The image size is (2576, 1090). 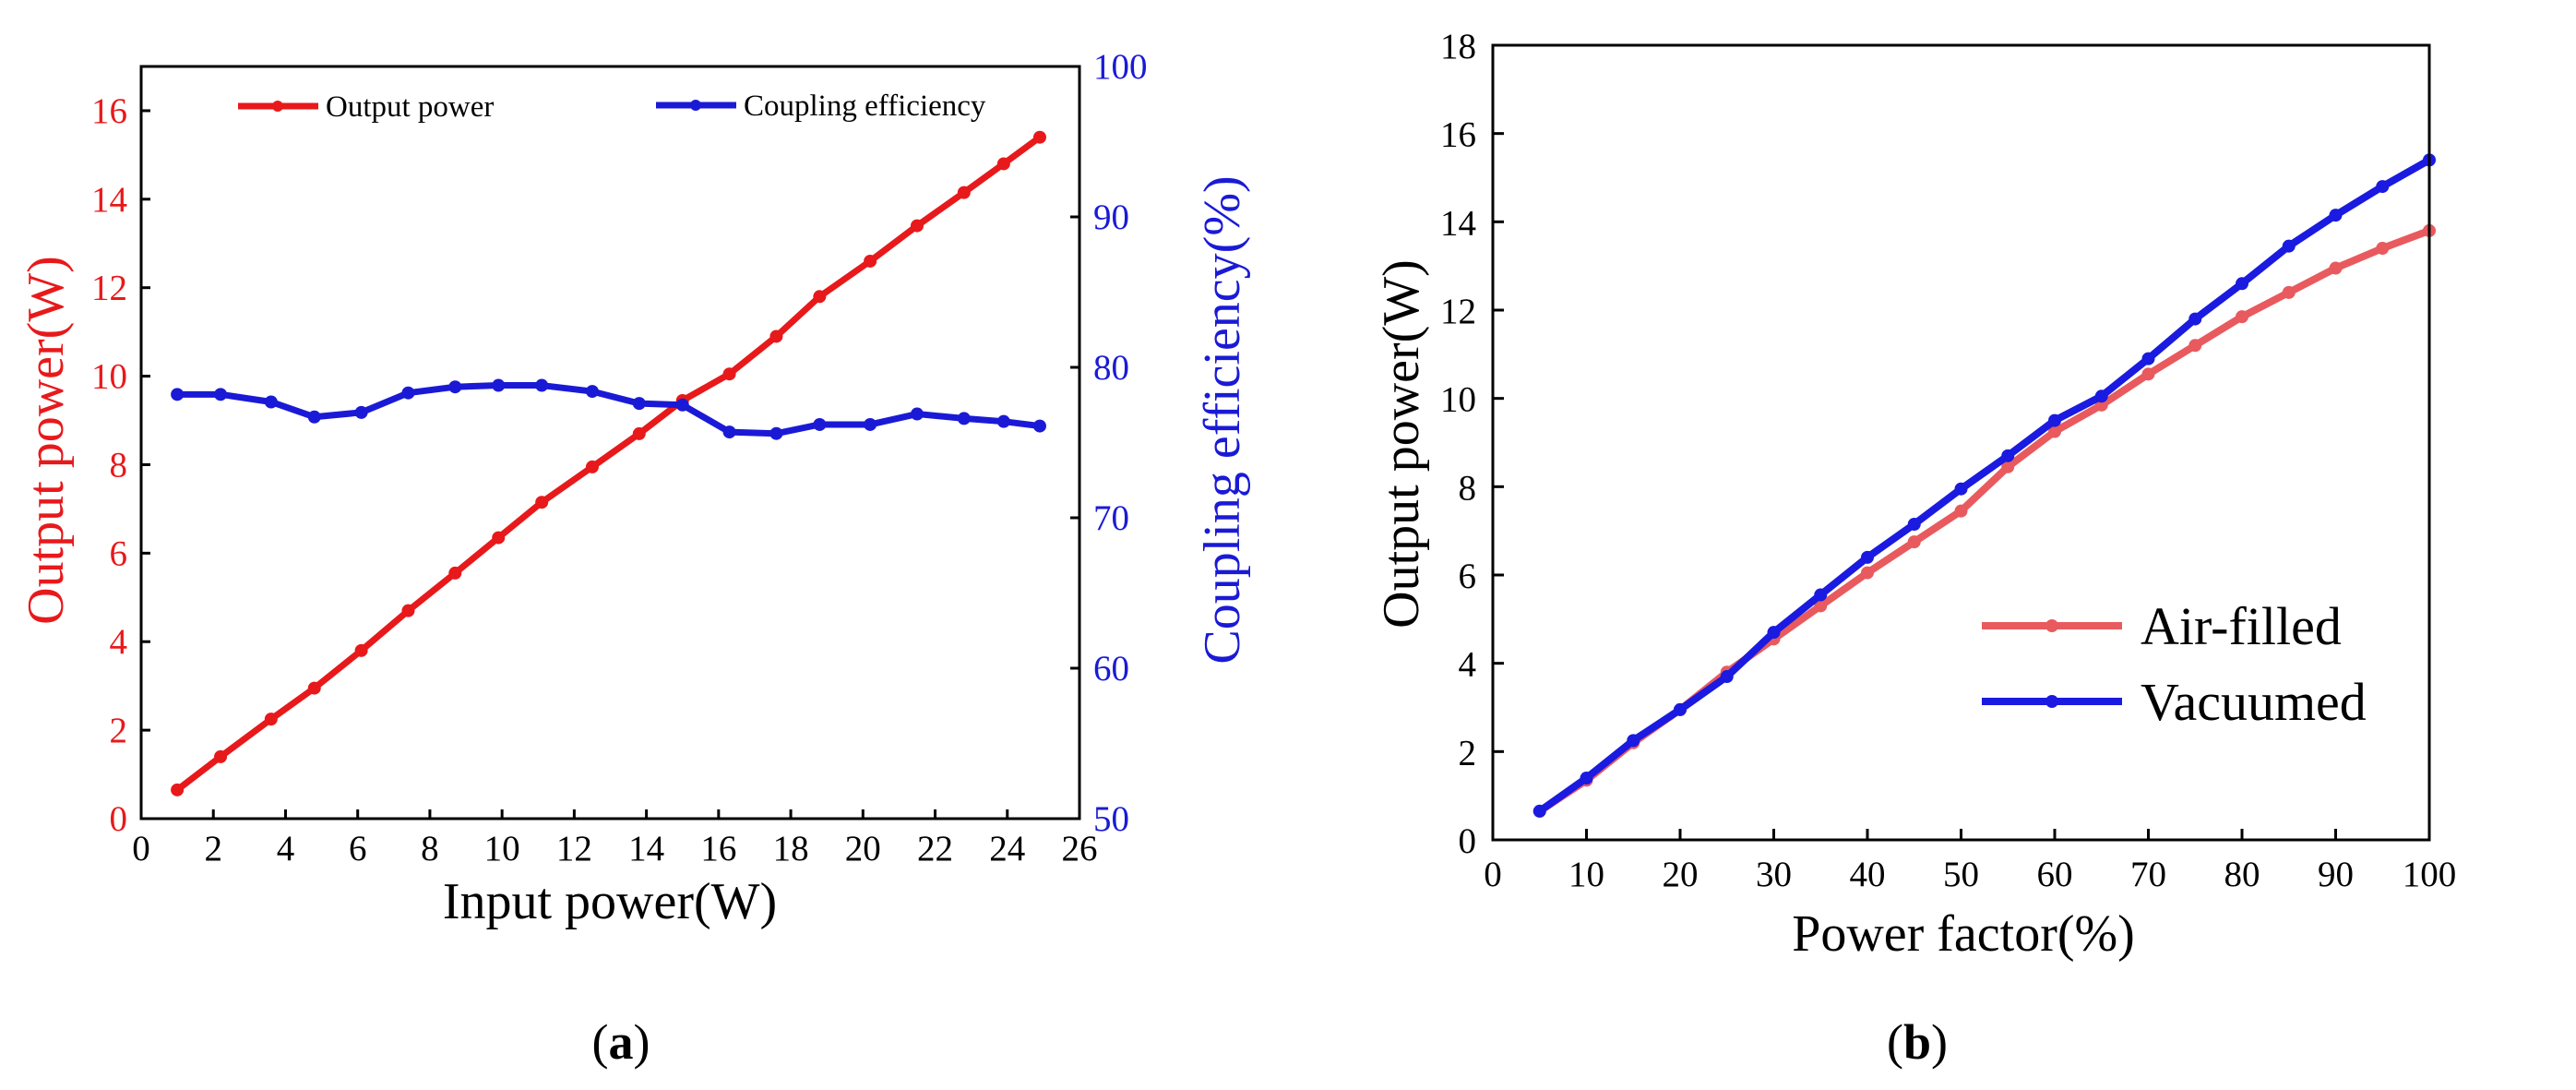 What do you see at coordinates (610, 901) in the screenshot?
I see `panel-a-x-axis-title: Input power(W)` at bounding box center [610, 901].